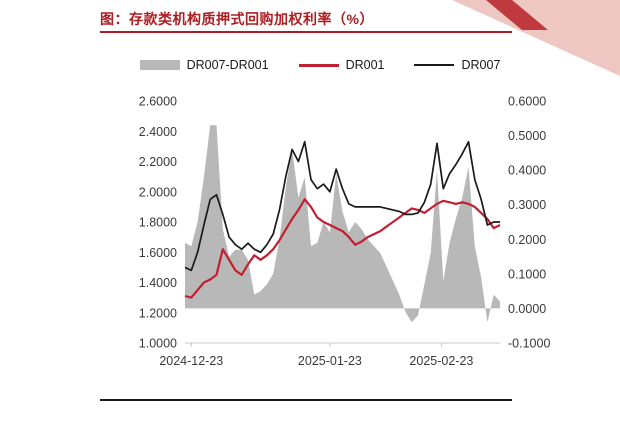 The height and width of the screenshot is (426, 620). I want to click on left-axis-tick: 2.4000, so click(158, 132).